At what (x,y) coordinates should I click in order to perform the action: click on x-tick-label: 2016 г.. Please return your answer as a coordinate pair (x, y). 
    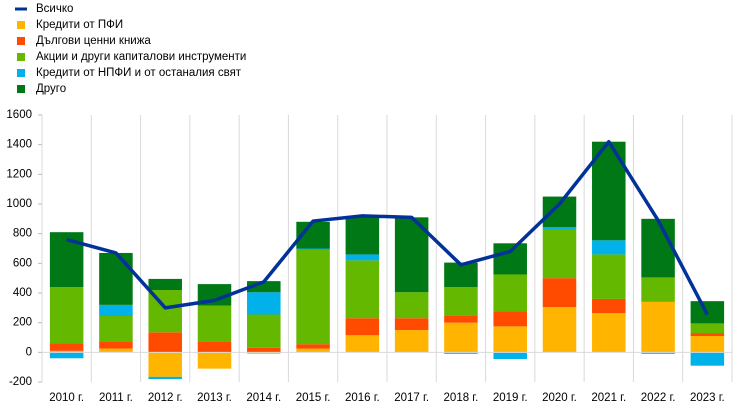
    Looking at the image, I should click on (362, 398).